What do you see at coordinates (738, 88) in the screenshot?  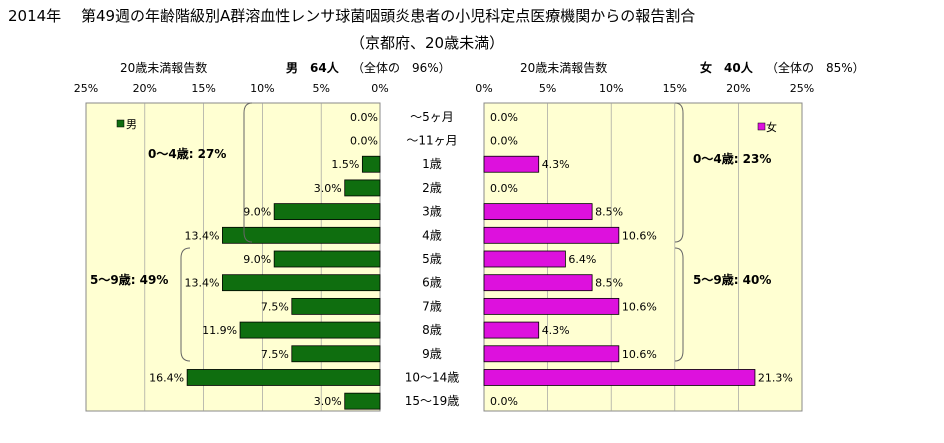 I see `female-tick-label: 20%` at bounding box center [738, 88].